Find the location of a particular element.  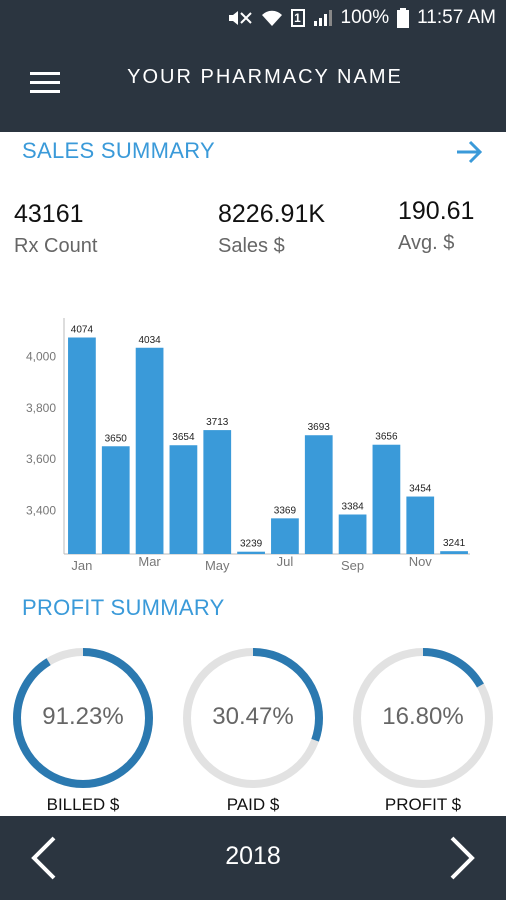

bar-value-label: 3369 is located at coordinates (285, 510).